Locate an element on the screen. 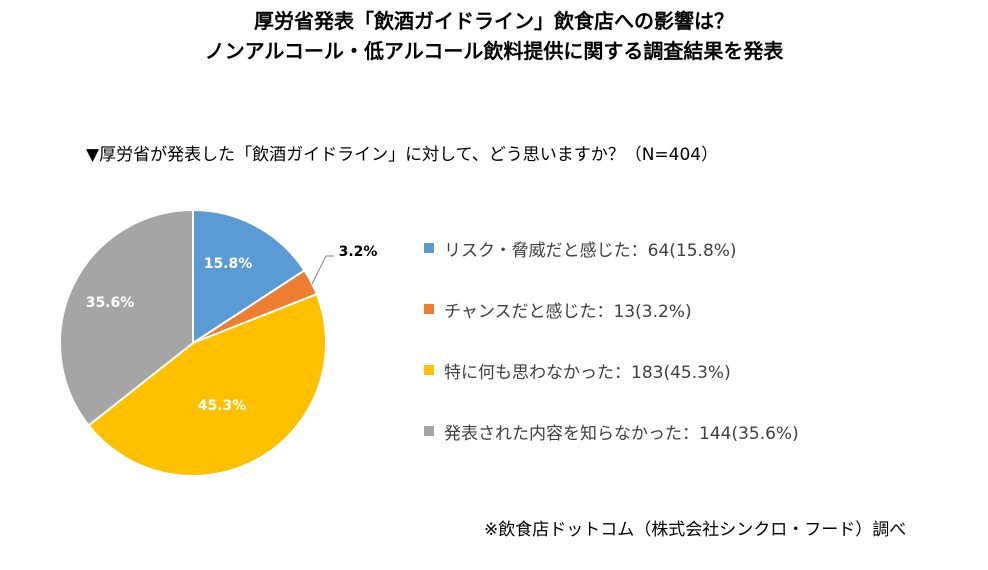  pie-slice-nothing is located at coordinates (207, 384).